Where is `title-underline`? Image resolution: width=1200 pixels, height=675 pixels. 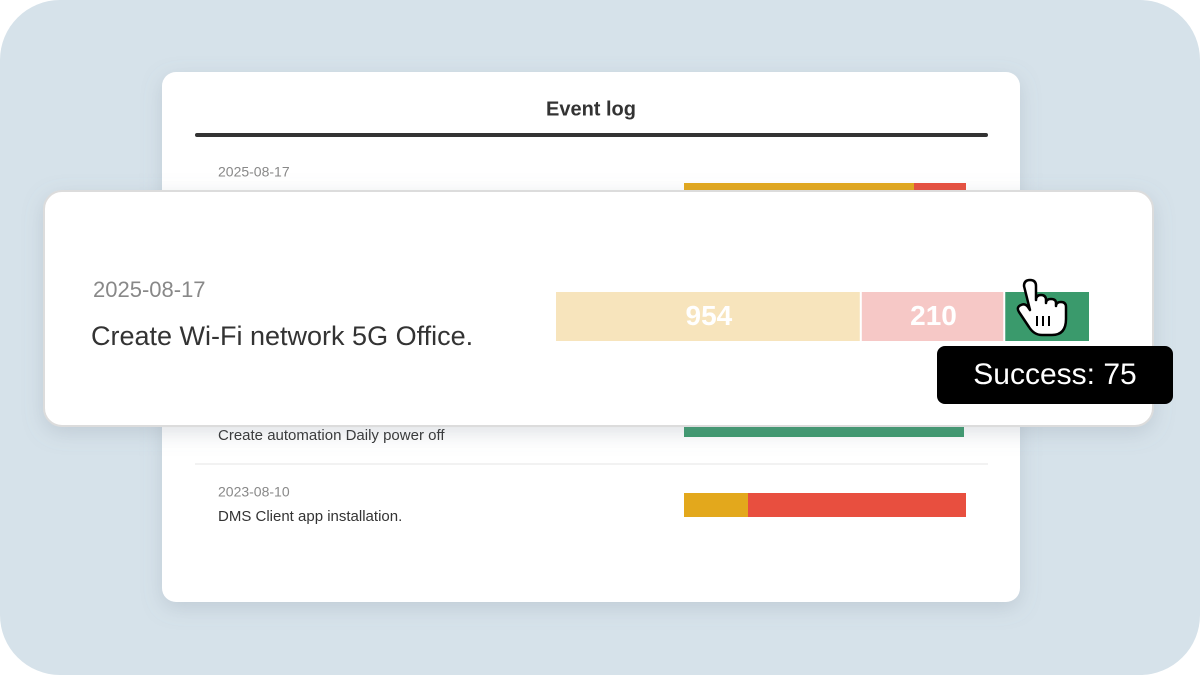
title-underline is located at coordinates (591, 135).